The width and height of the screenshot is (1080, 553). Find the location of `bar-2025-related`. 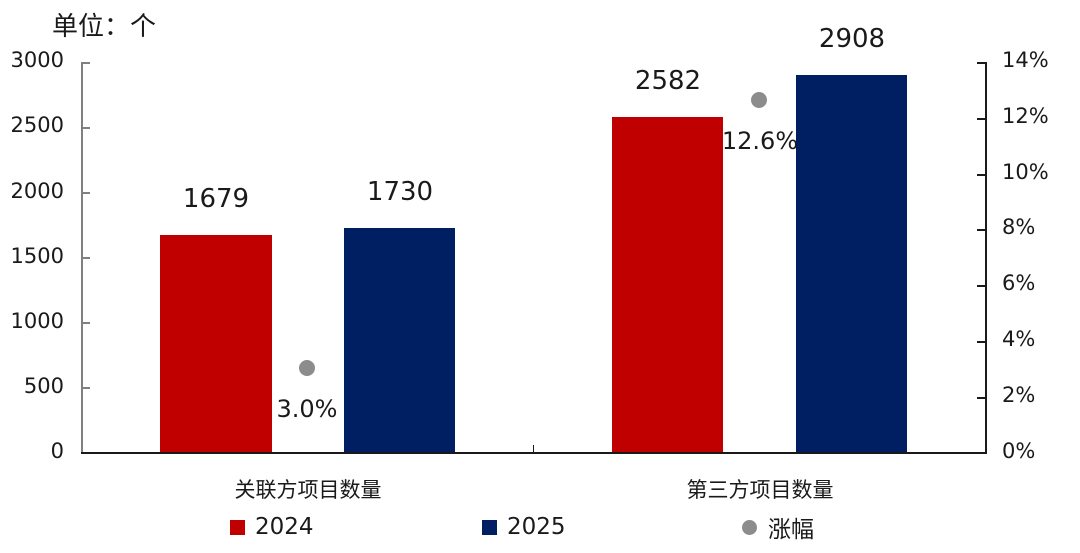

bar-2025-related is located at coordinates (399, 340).